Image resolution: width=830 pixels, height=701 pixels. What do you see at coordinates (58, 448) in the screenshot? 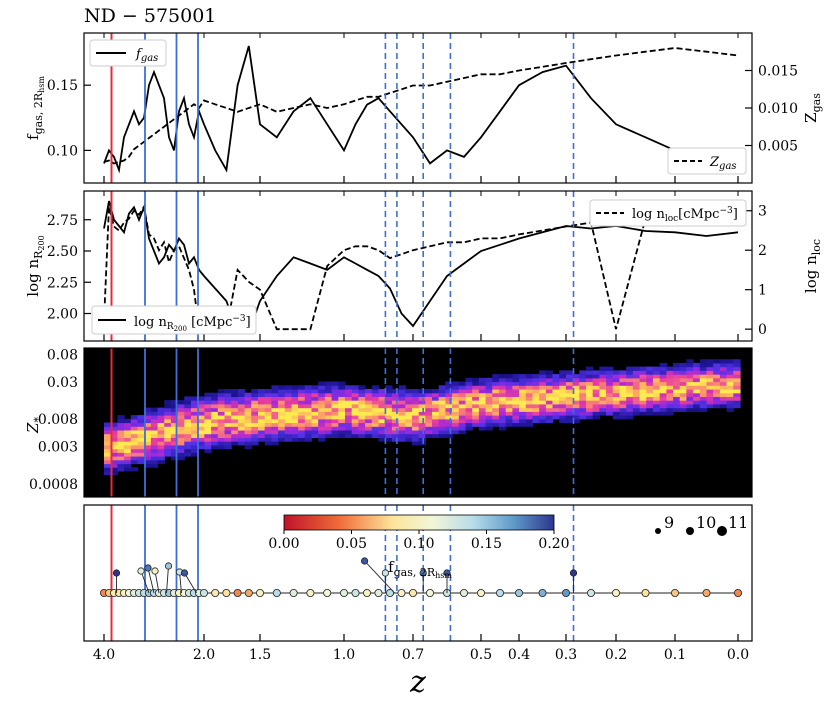
I see `ytick-label: 0.003` at bounding box center [58, 448].